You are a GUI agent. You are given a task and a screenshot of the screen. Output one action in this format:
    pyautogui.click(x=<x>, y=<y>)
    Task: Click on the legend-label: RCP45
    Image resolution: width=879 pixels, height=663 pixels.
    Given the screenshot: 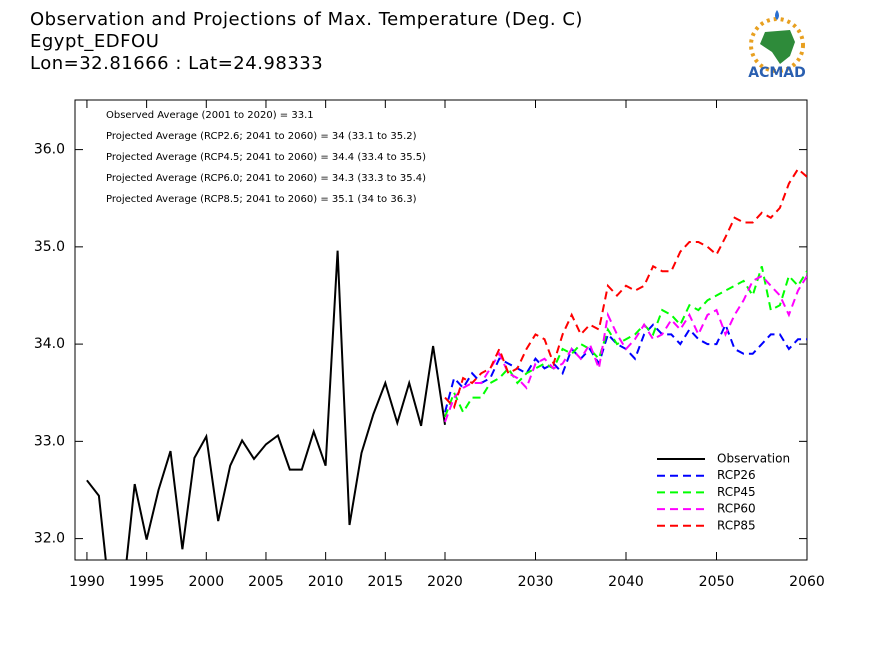 What is the action you would take?
    pyautogui.click(x=736, y=492)
    